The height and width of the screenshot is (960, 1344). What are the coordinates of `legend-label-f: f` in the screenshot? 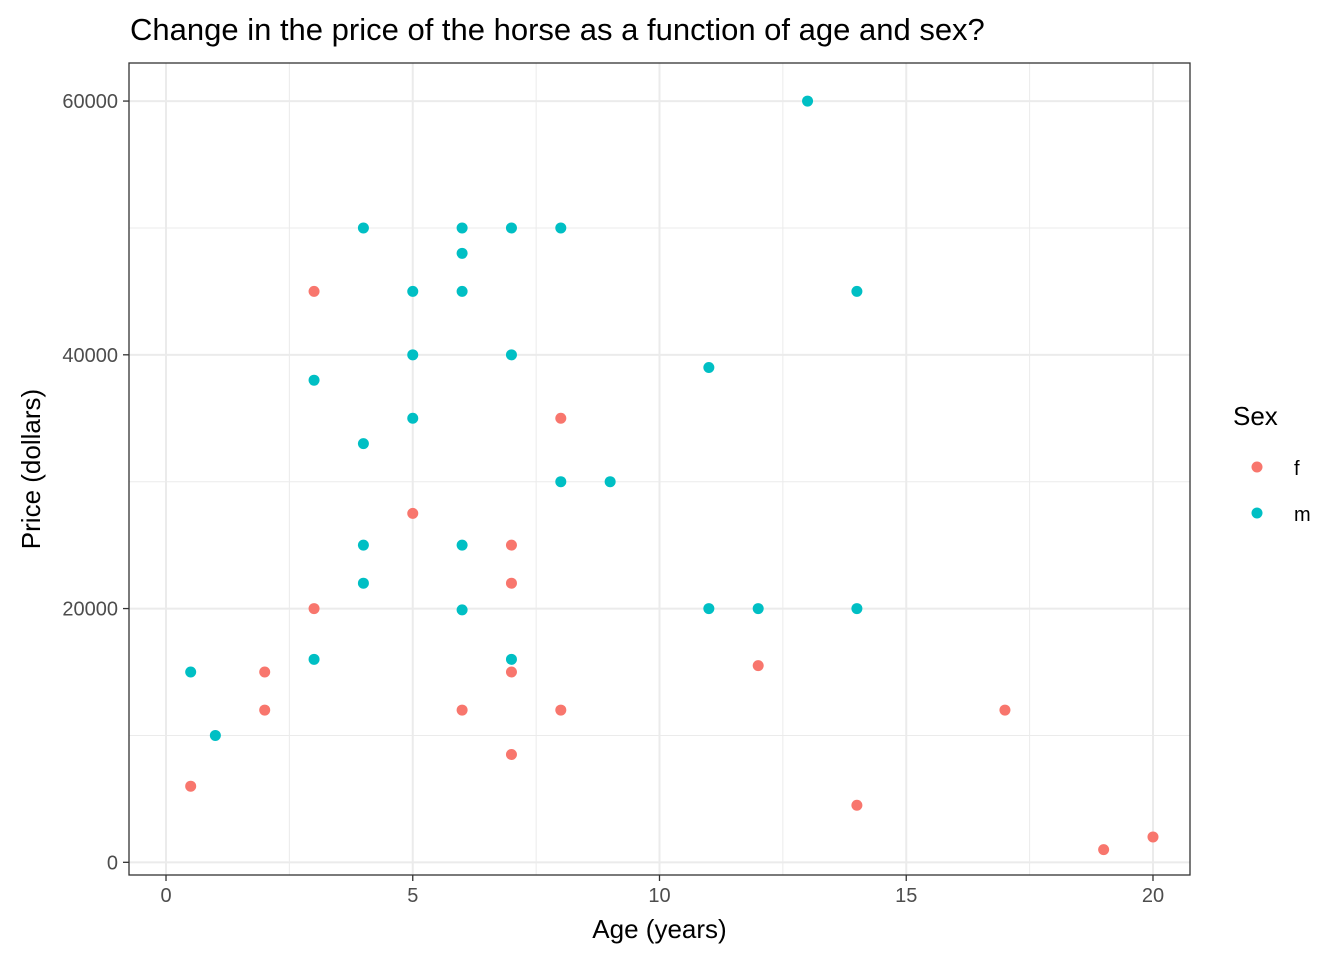 It's located at (1297, 469).